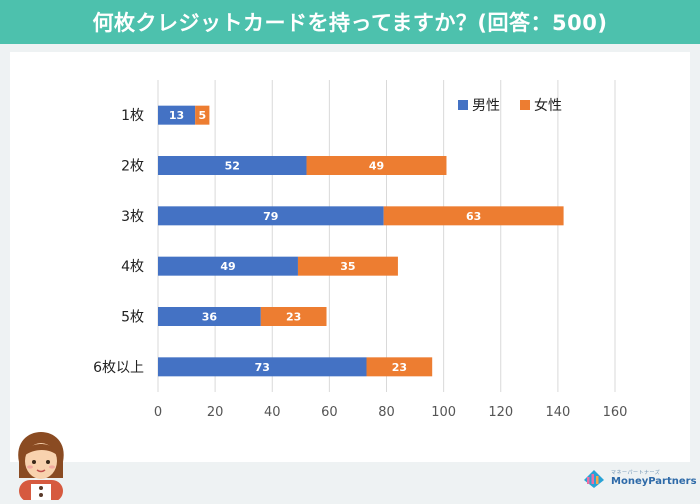 This screenshot has width=700, height=504. I want to click on data-label: 35, so click(347, 266).